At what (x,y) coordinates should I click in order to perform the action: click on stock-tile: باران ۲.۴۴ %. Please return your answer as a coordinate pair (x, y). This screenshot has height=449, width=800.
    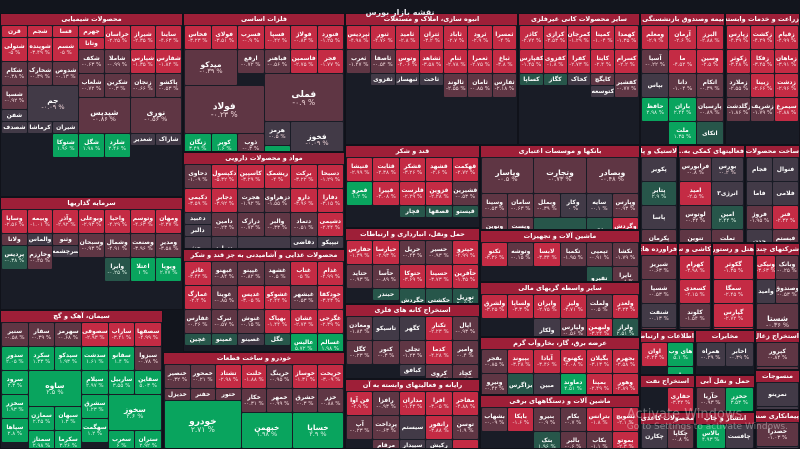
    Looking at the image, I should click on (682, 109).